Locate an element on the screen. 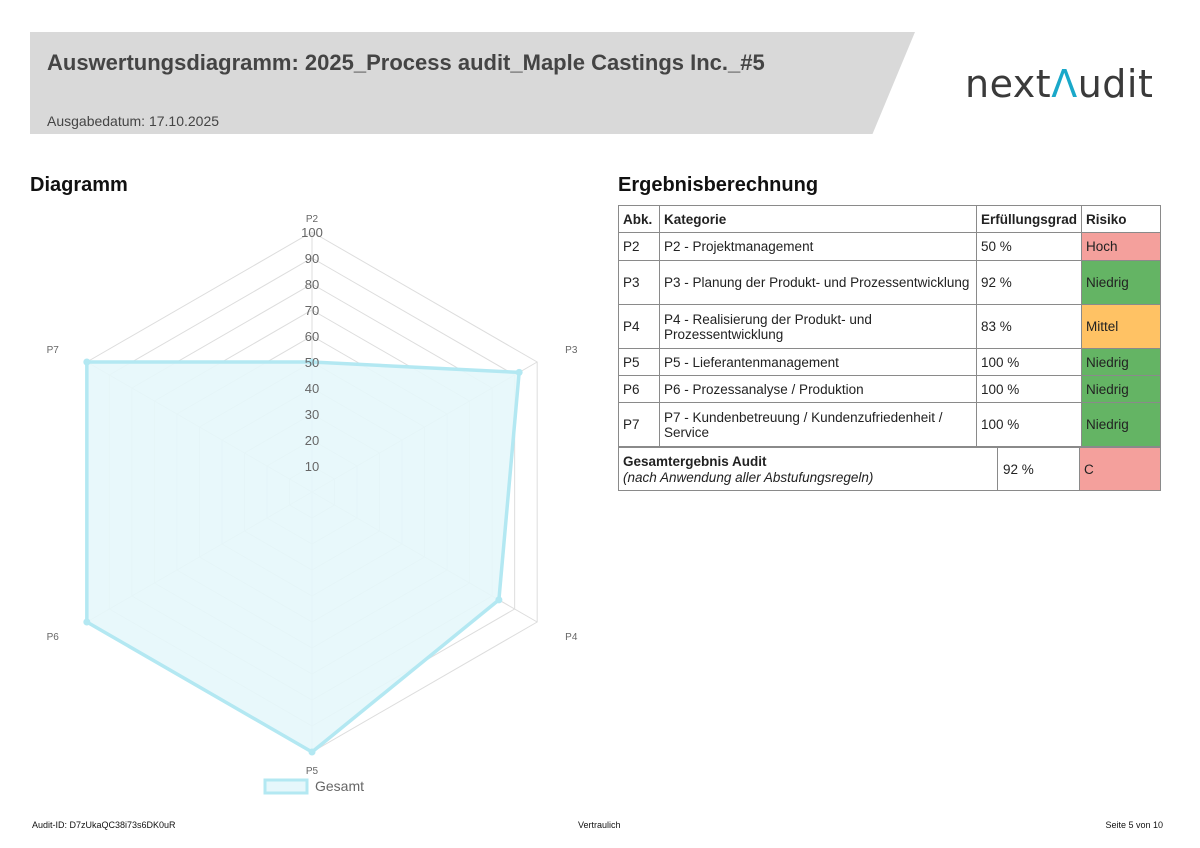 The image size is (1200, 848). row-abk: P3 is located at coordinates (639, 282).